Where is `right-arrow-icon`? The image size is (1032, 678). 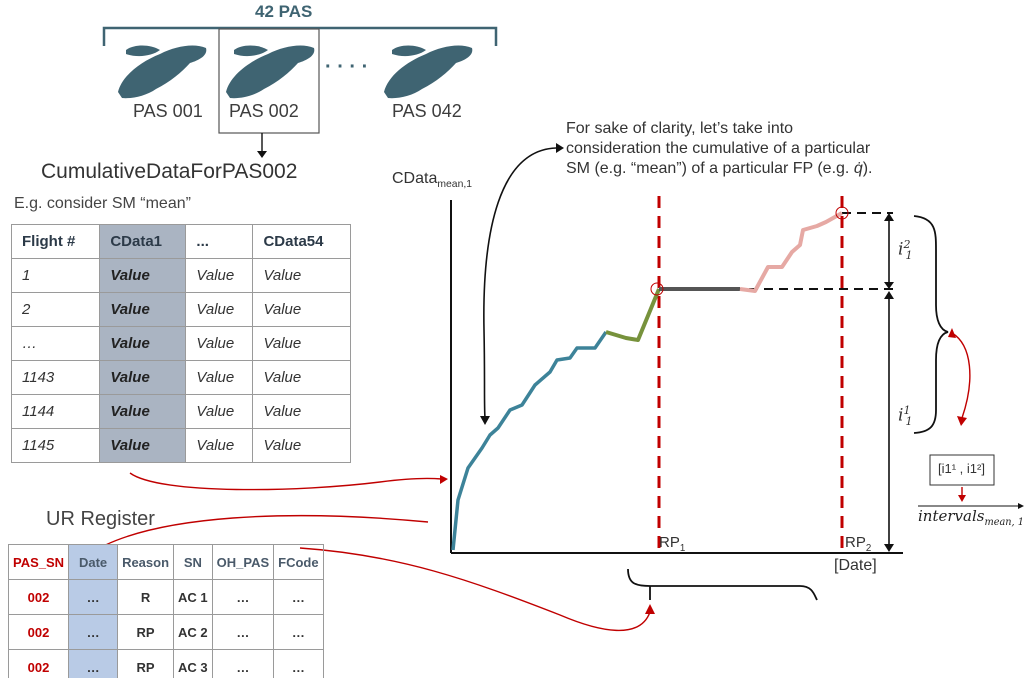
right-arrow-icon is located at coordinates (560, 148).